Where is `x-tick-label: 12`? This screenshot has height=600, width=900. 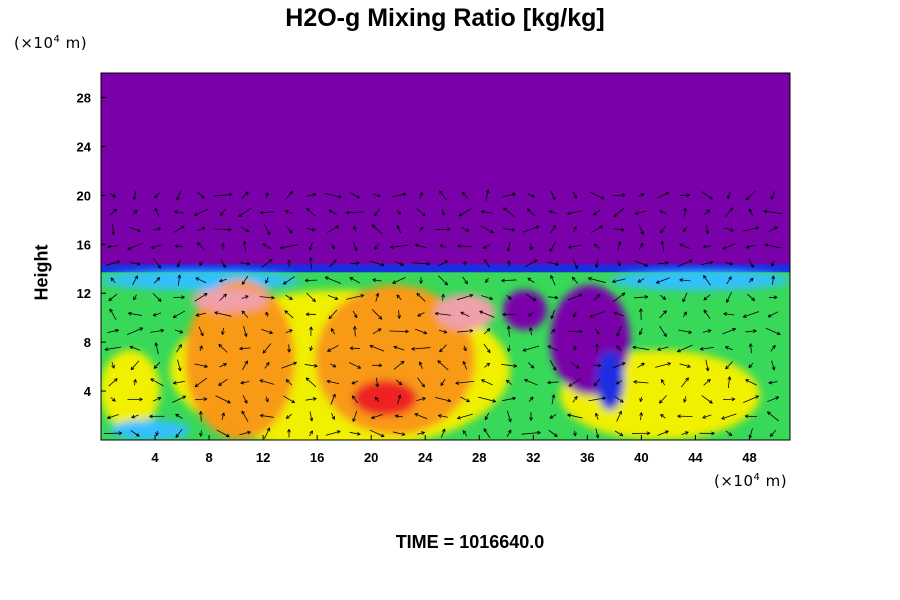 x-tick-label: 12 is located at coordinates (263, 457).